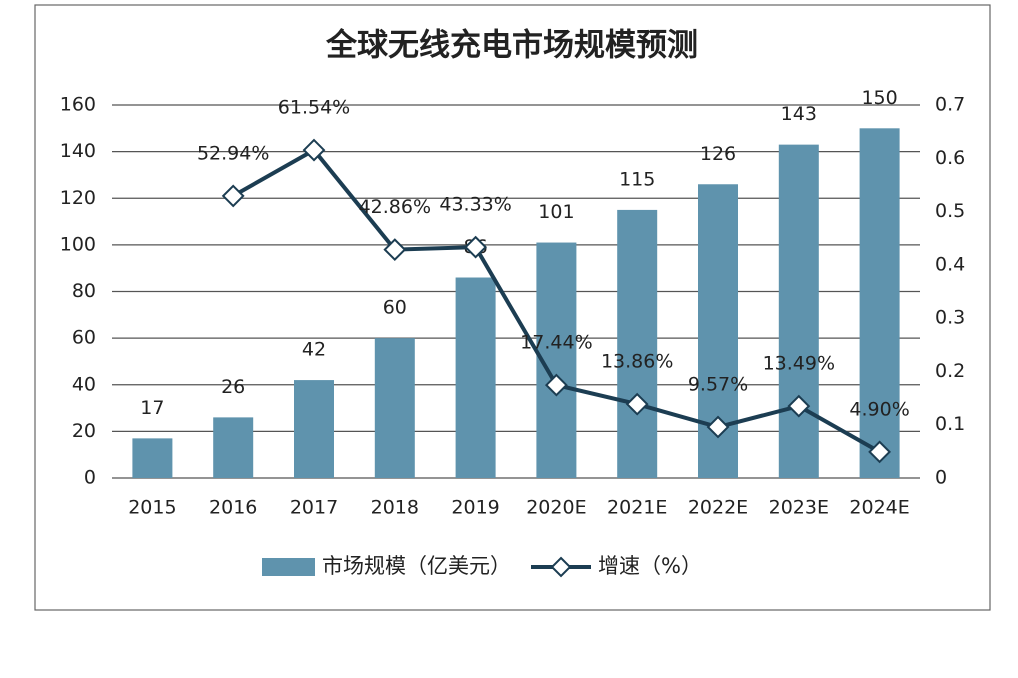 The image size is (1018, 678). I want to click on x-tick-label: 2020E, so click(556, 508).